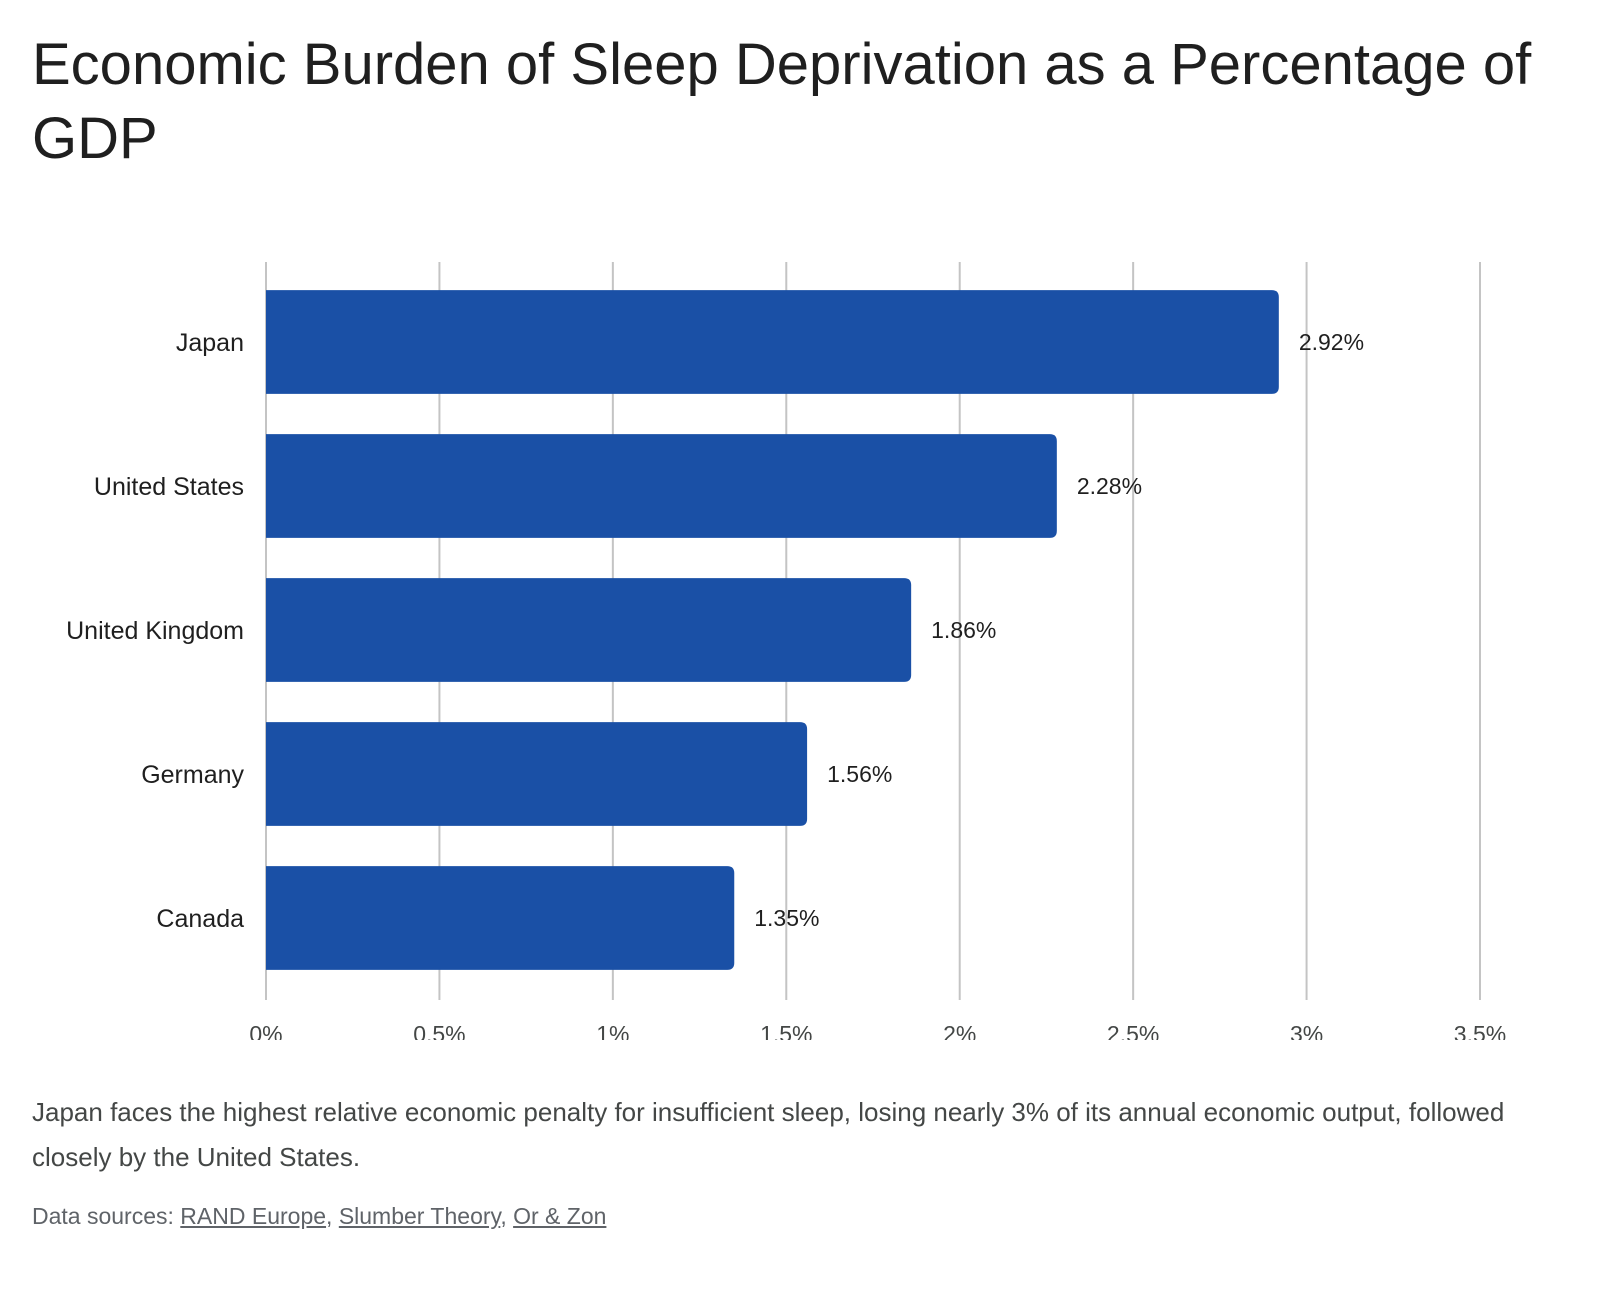  What do you see at coordinates (786, 1030) in the screenshot?
I see `x-tick-label: 1.5%` at bounding box center [786, 1030].